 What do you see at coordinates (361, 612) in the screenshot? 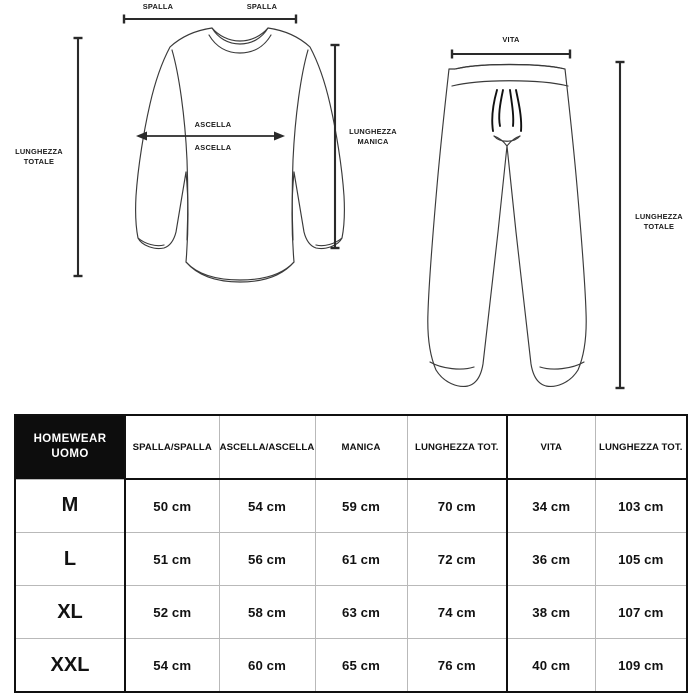
I see `cell-xl-col3: 63 cm` at bounding box center [361, 612].